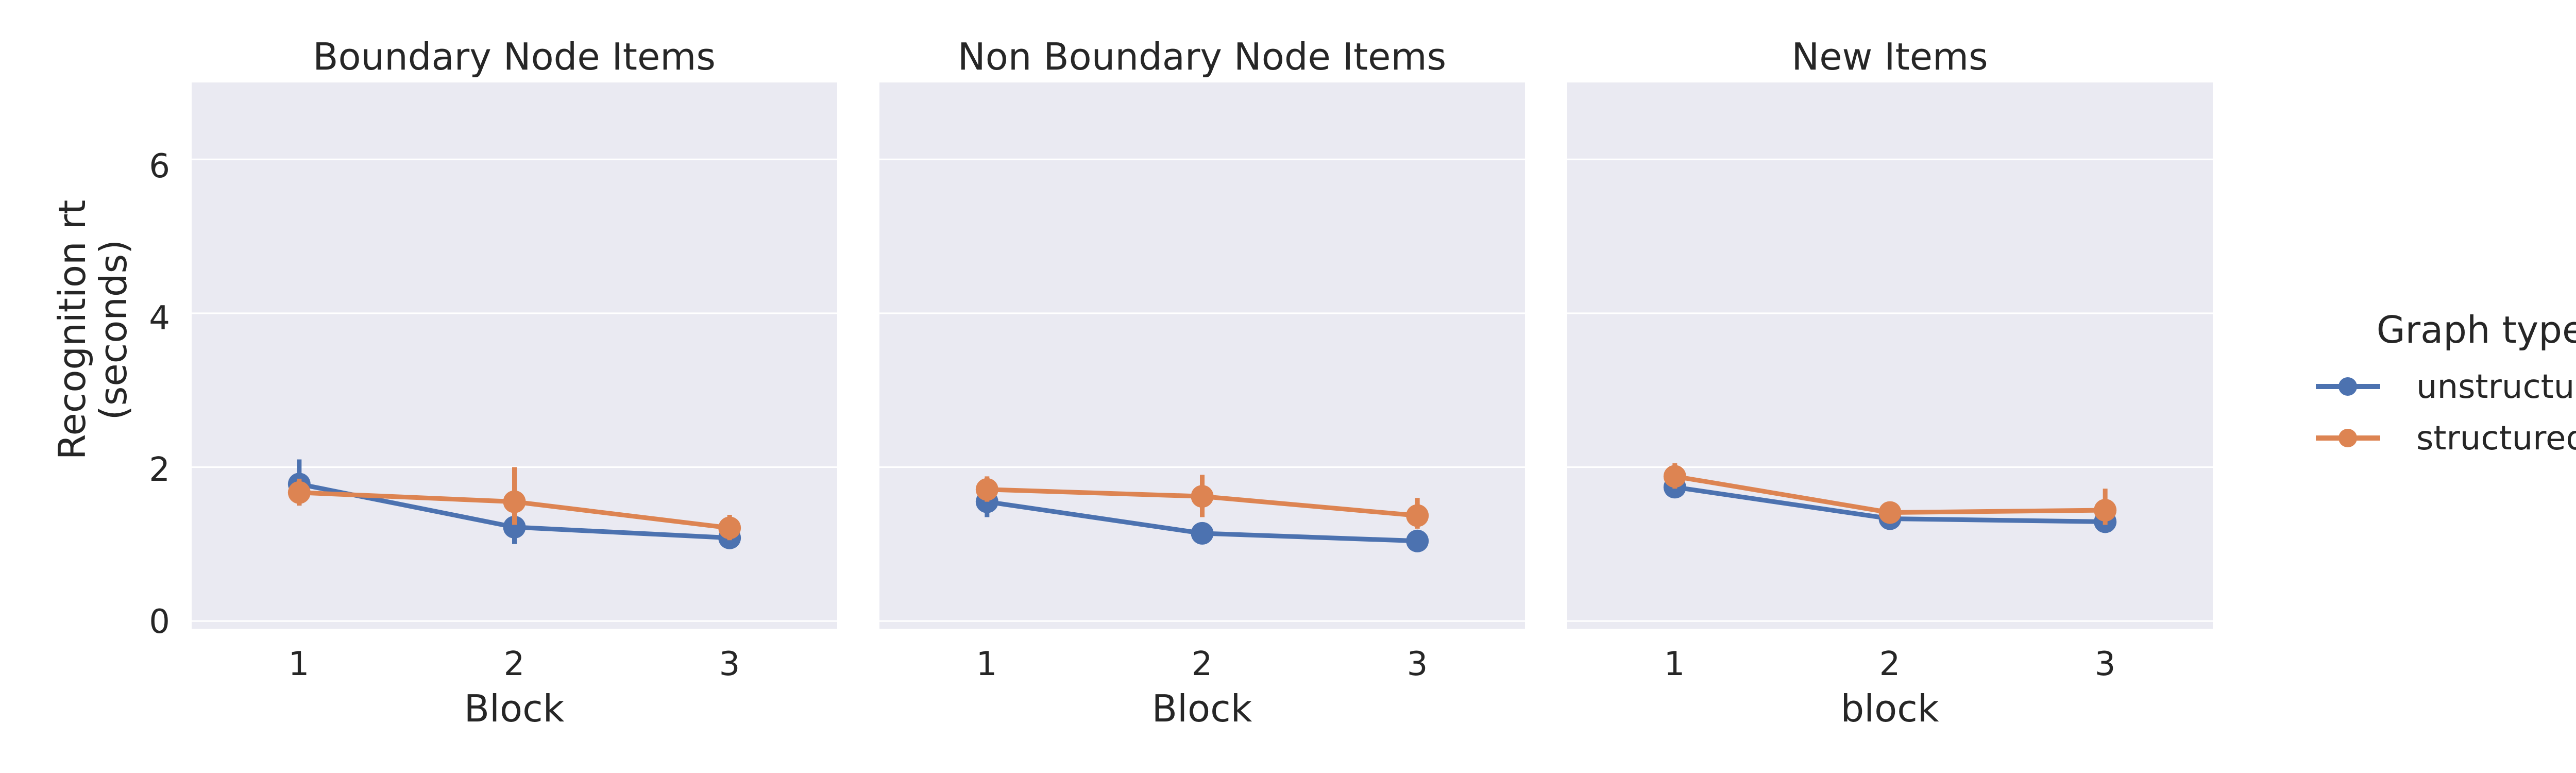 Image resolution: width=2576 pixels, height=773 pixels. What do you see at coordinates (2347, 386) in the screenshot?
I see `legend-marker-unstructured` at bounding box center [2347, 386].